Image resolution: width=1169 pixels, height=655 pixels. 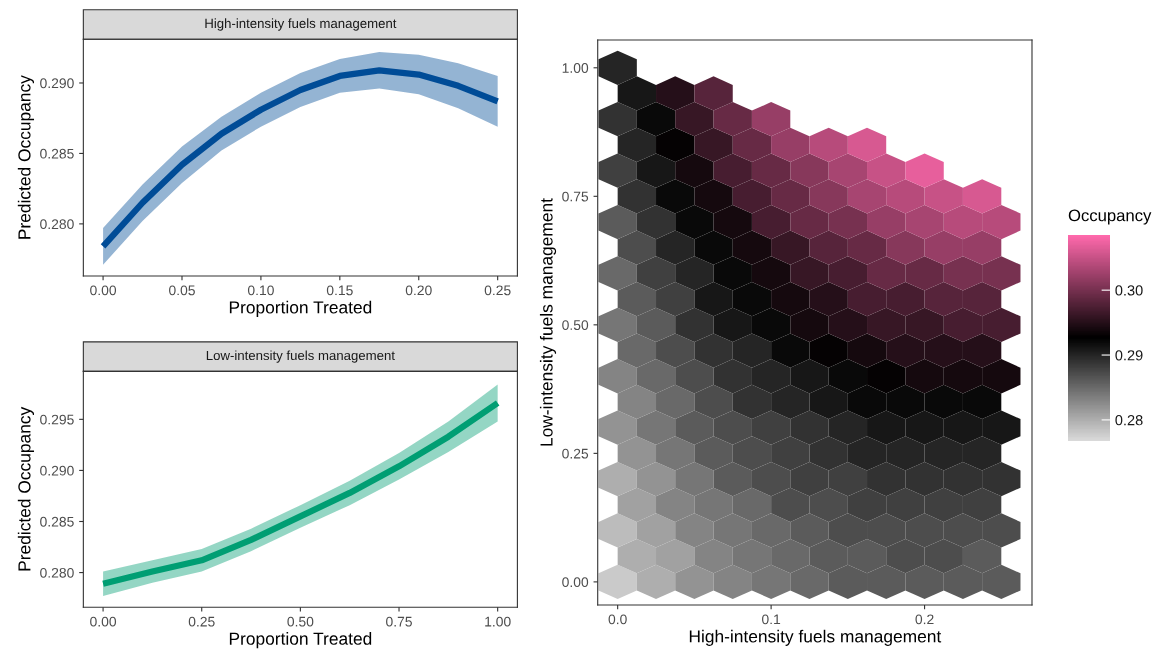 I want to click on y-tick-label: 0.50, so click(x=575, y=325).